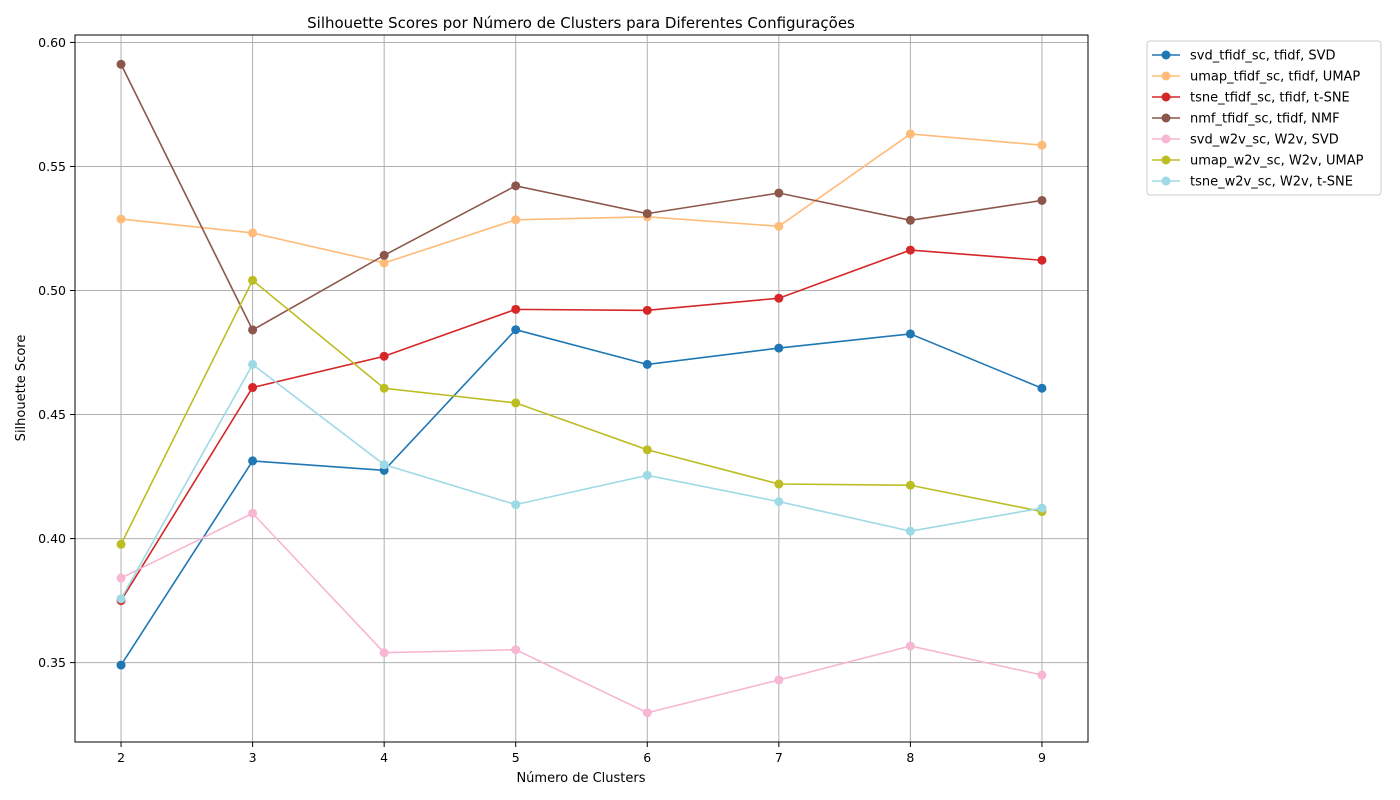  I want to click on legend-label: nmf_tfidf_sc, tfidf, NMF, so click(1265, 119).